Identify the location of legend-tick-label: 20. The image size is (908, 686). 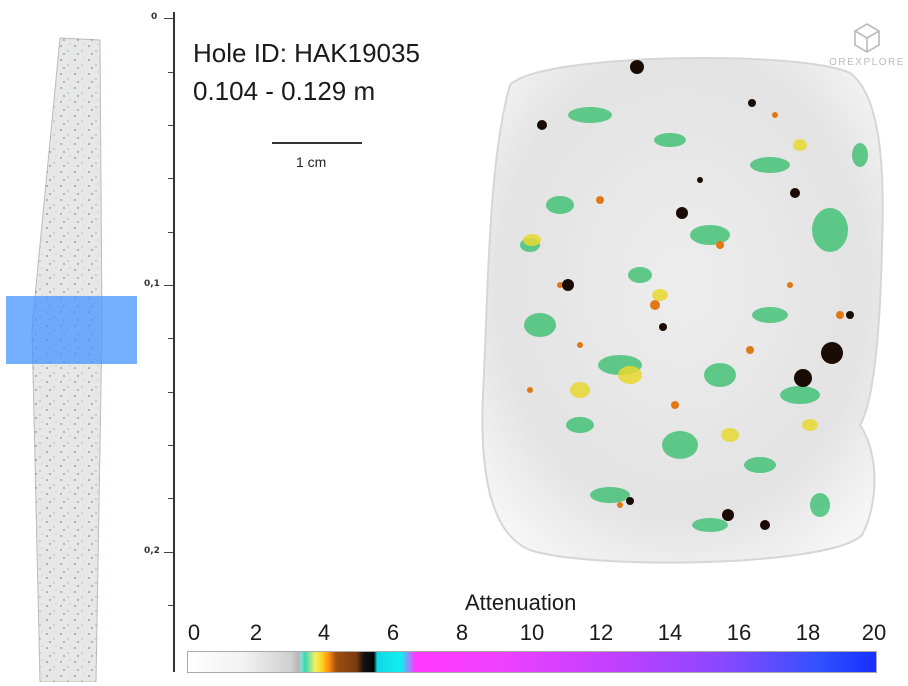
(874, 632).